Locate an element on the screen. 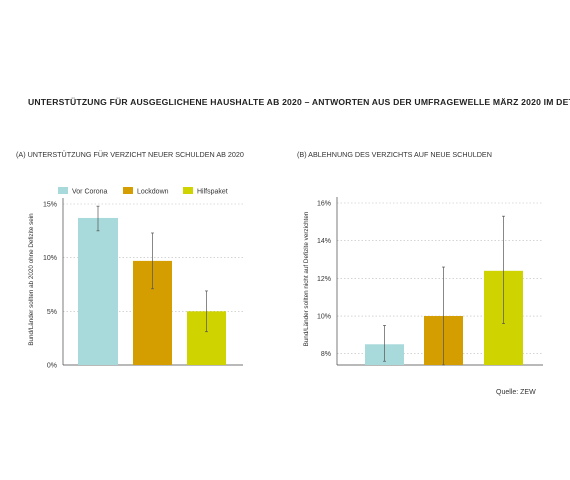 This screenshot has height=480, width=570. a-ytick-label-2: 10% is located at coordinates (50, 258).